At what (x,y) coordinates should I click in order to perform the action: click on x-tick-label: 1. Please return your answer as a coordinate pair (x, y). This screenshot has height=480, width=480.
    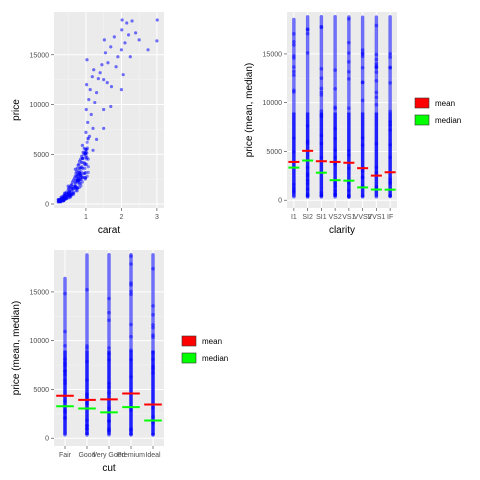
    Looking at the image, I should click on (86, 217).